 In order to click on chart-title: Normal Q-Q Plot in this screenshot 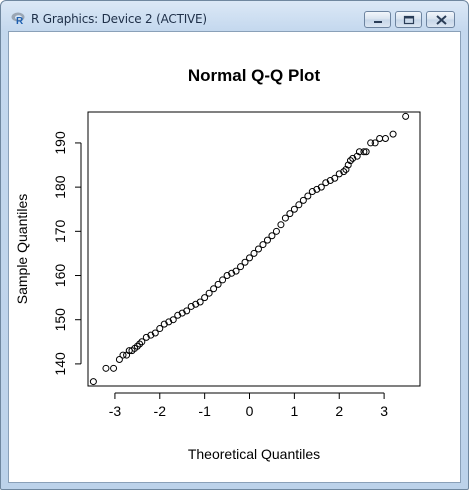, I will do `click(254, 75)`.